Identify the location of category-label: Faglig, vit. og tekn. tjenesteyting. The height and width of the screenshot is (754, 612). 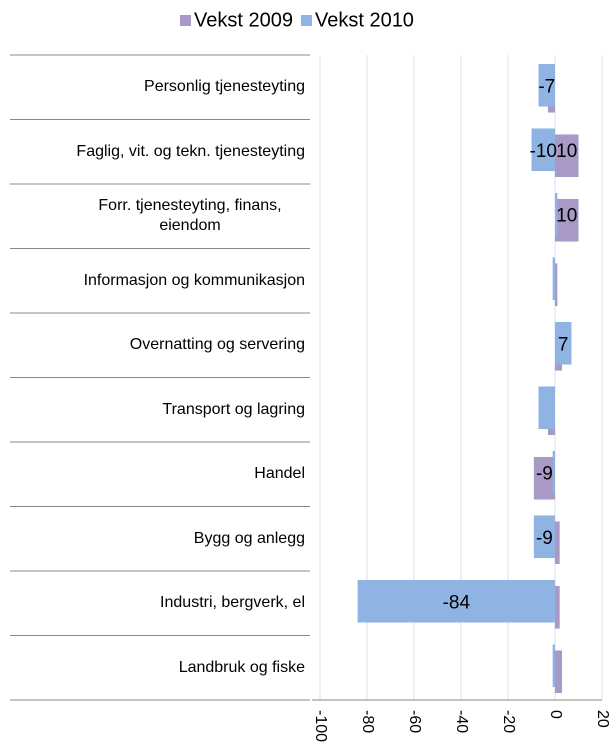
(157, 152).